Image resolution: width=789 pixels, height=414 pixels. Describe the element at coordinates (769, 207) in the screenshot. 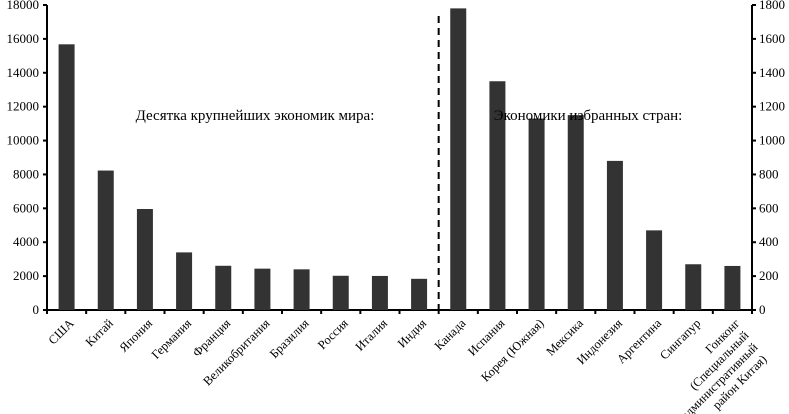

I see `right-tick-label: 600` at that location.